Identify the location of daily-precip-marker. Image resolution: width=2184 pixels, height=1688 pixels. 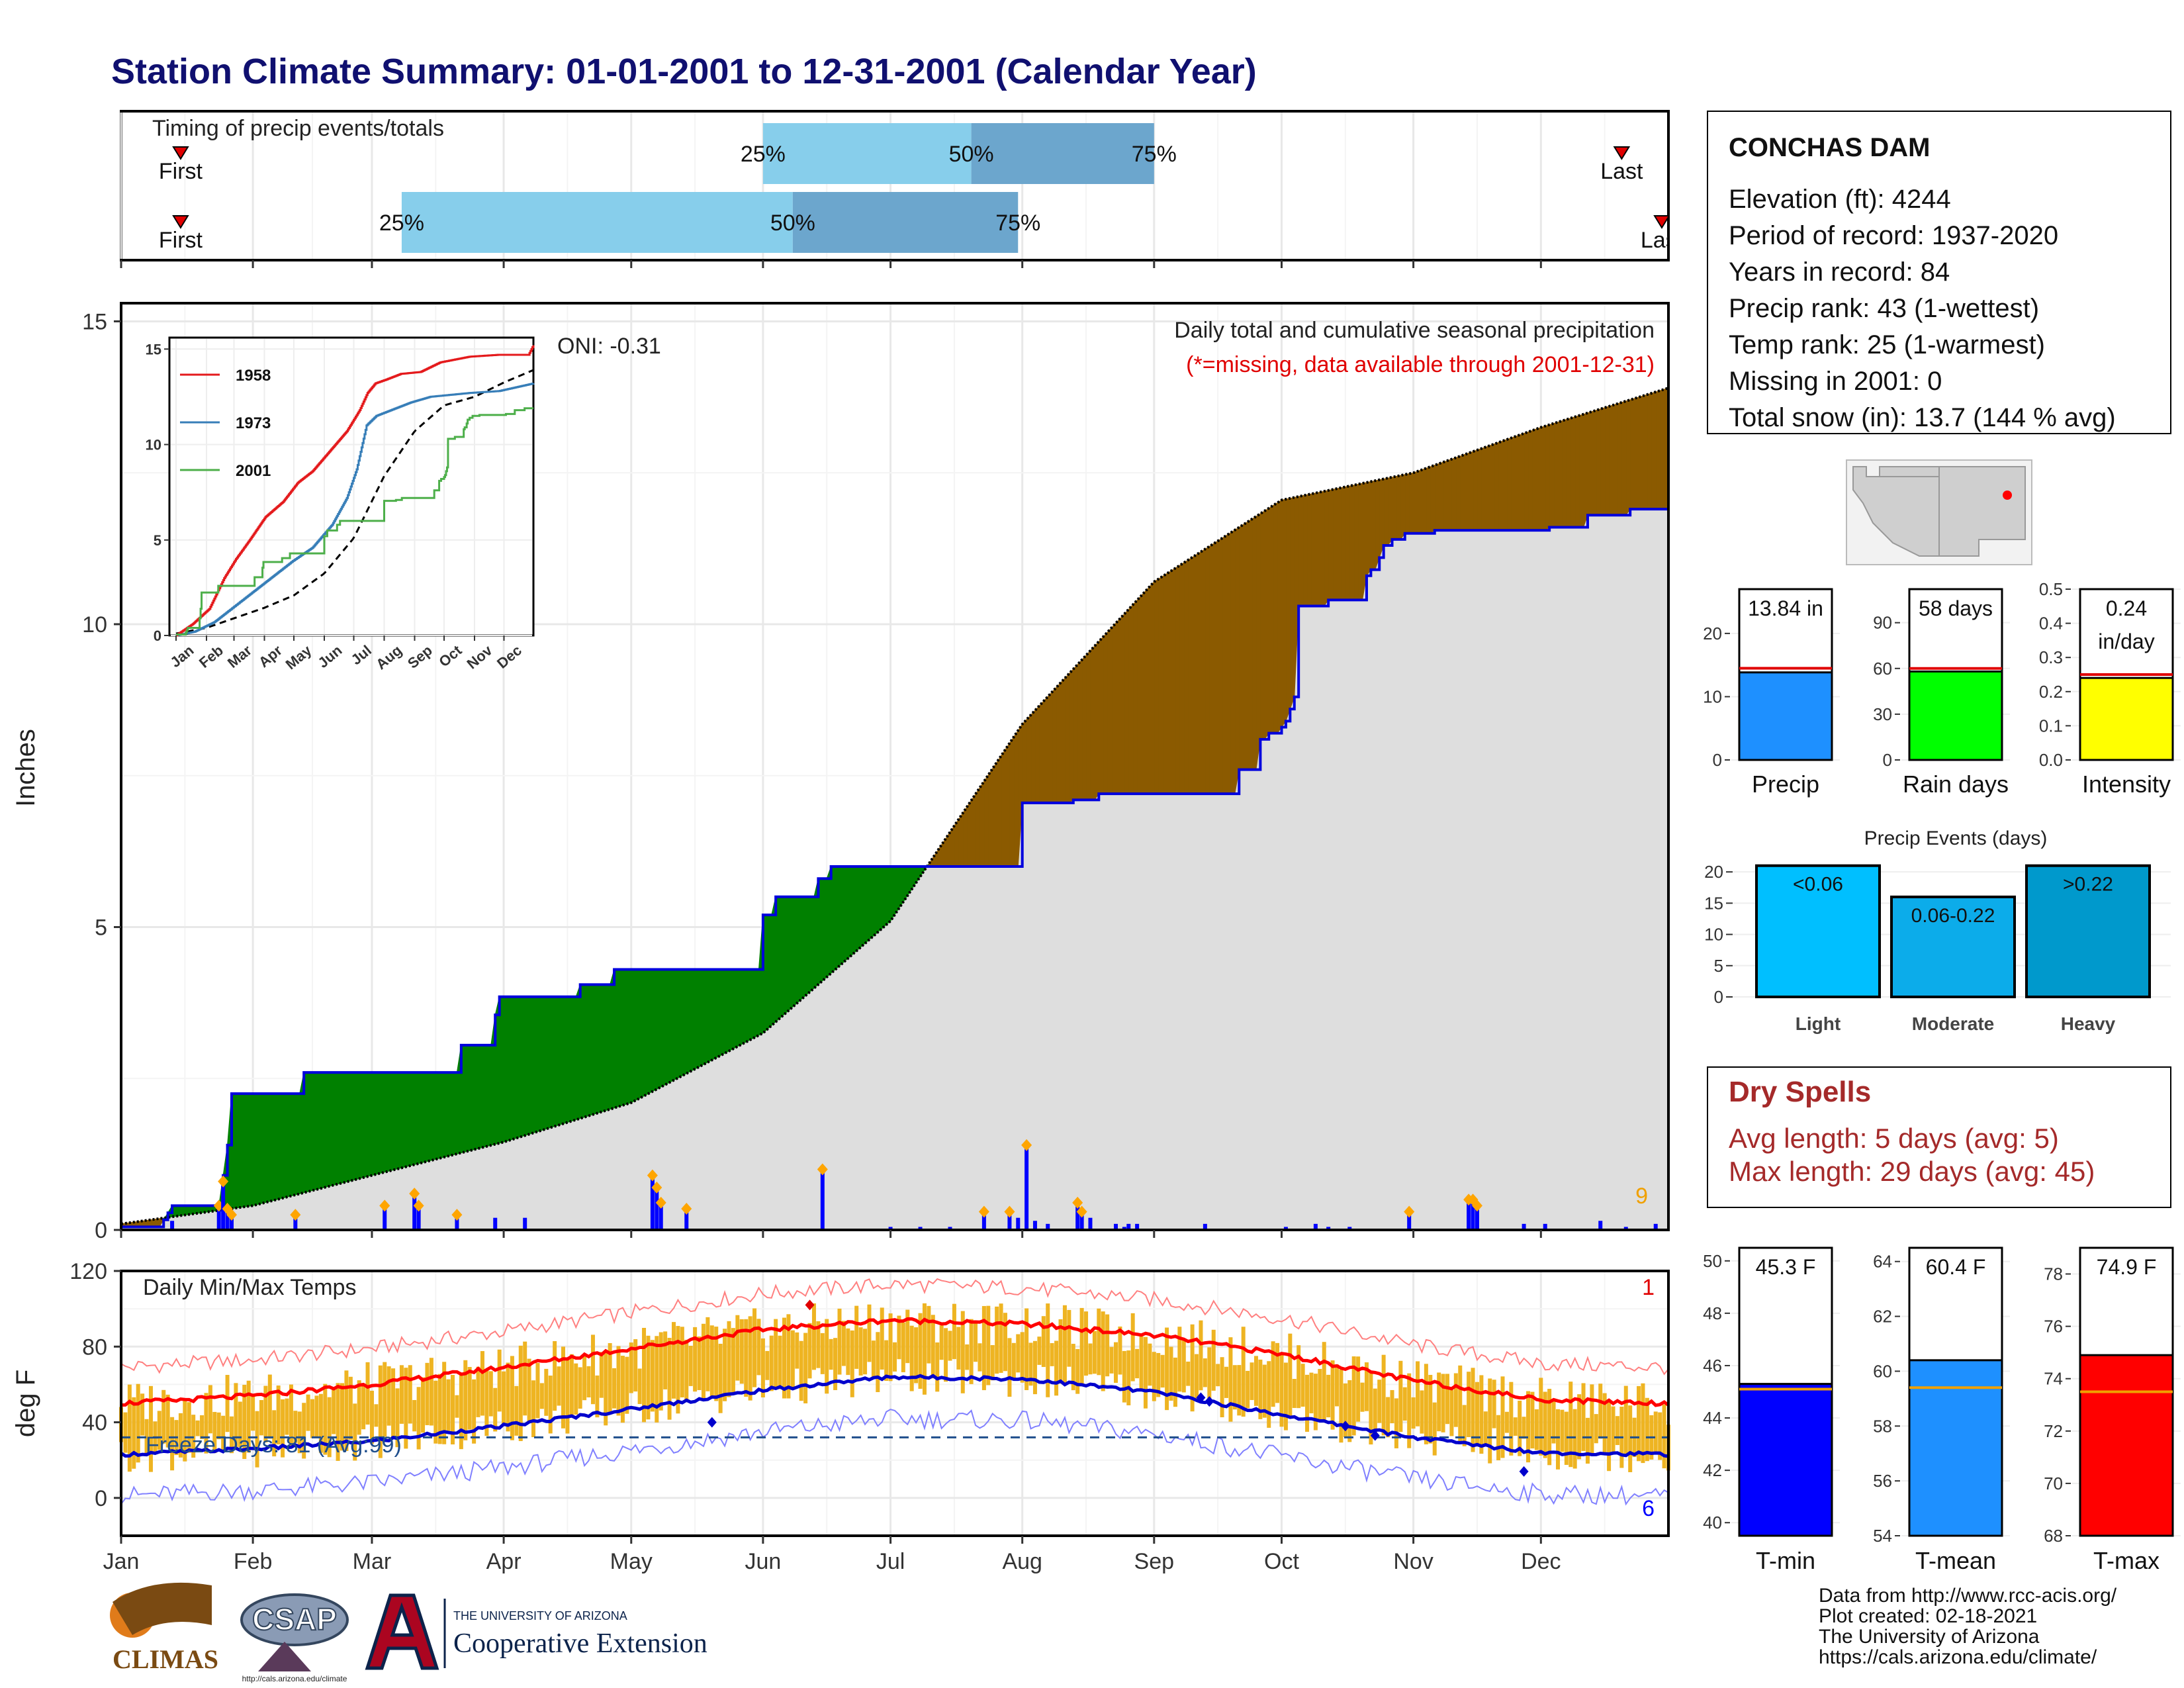
(656, 1187).